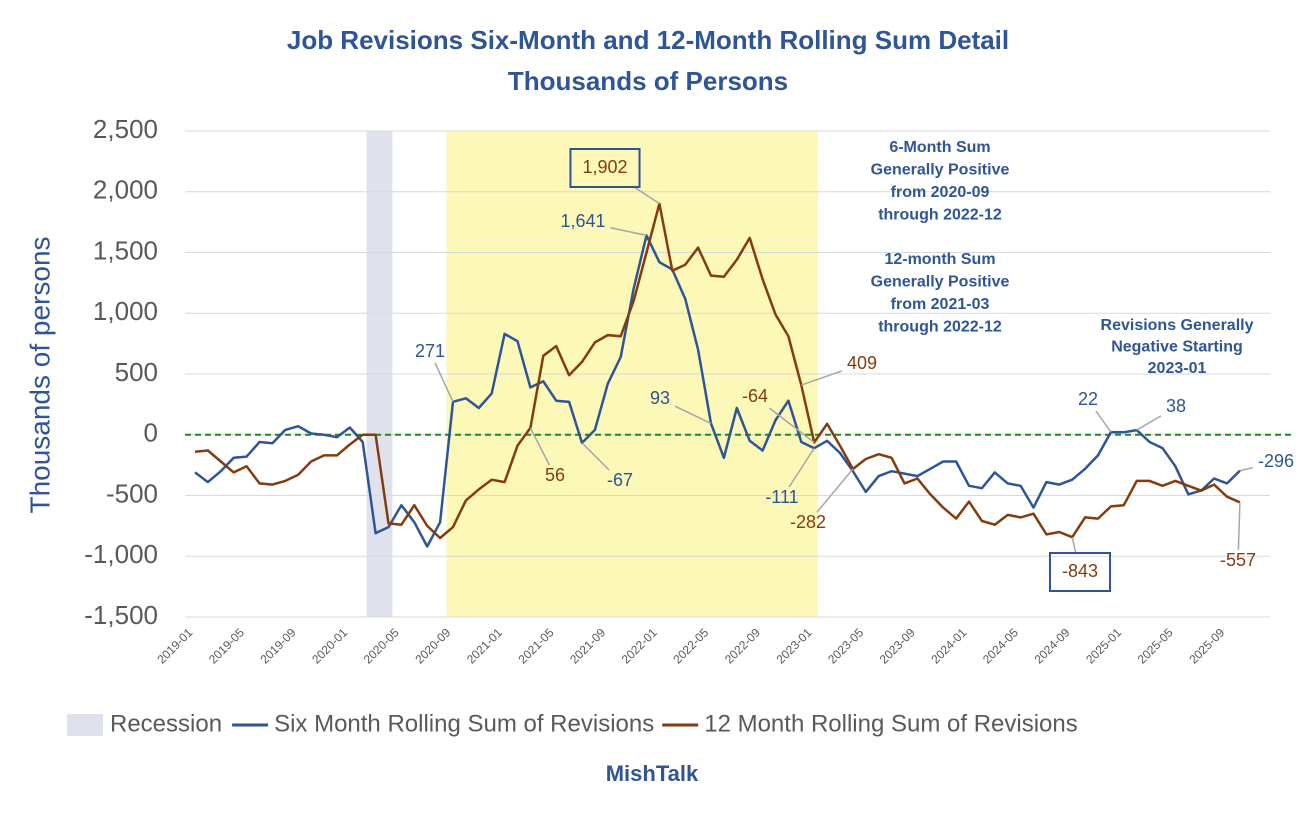 Image resolution: width=1304 pixels, height=826 pixels. Describe the element at coordinates (648, 81) in the screenshot. I see `chart-subtitle: Thousands of Persons` at that location.